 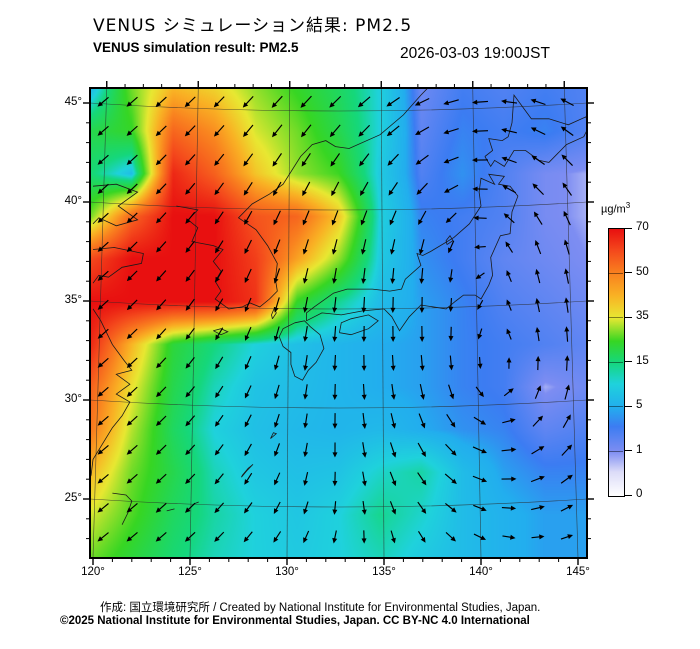 I want to click on coastline-taiwan, so click(x=122, y=508).